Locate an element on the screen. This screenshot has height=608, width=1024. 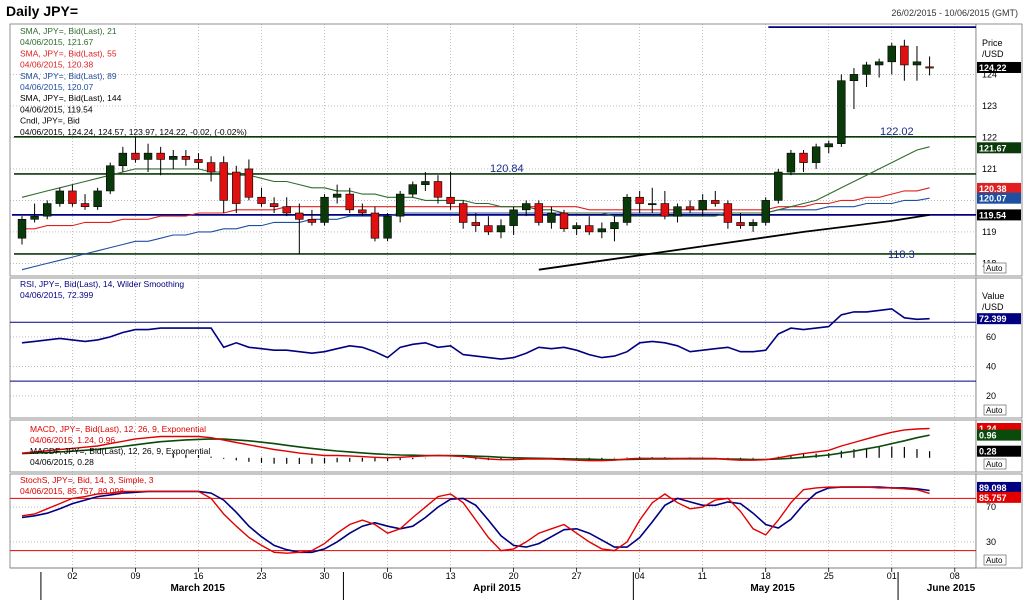
x-tick-label: 08 is located at coordinates (955, 576).